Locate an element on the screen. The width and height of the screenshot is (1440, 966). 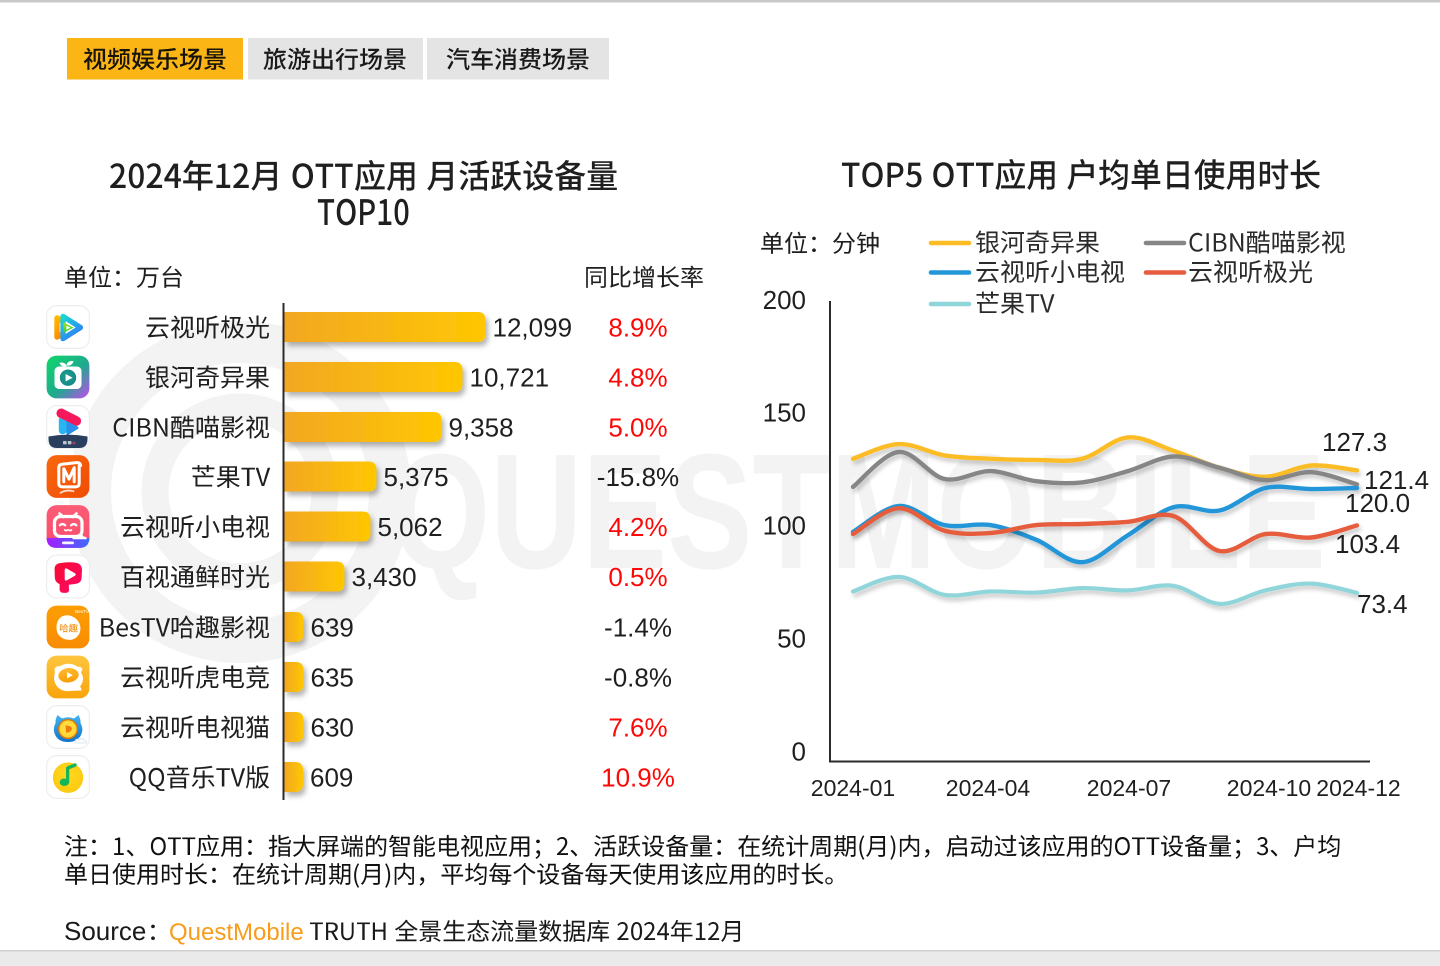
svg-text: 609 is located at coordinates (331, 778).